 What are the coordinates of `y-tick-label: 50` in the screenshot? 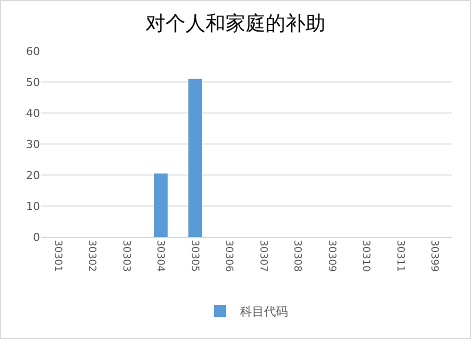 It's located at (33, 82).